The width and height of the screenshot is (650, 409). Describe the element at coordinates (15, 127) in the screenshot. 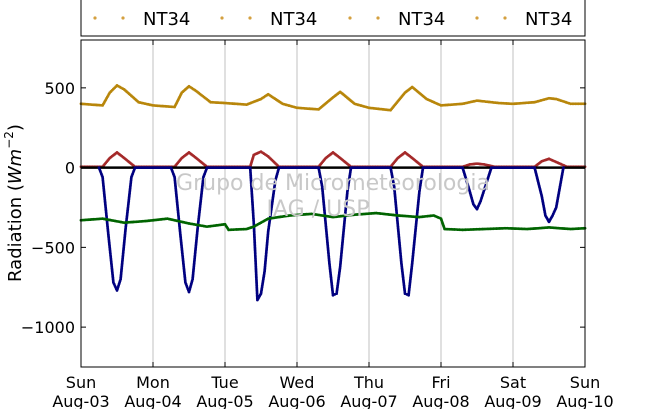

I see `y-axis-label-close: )` at that location.